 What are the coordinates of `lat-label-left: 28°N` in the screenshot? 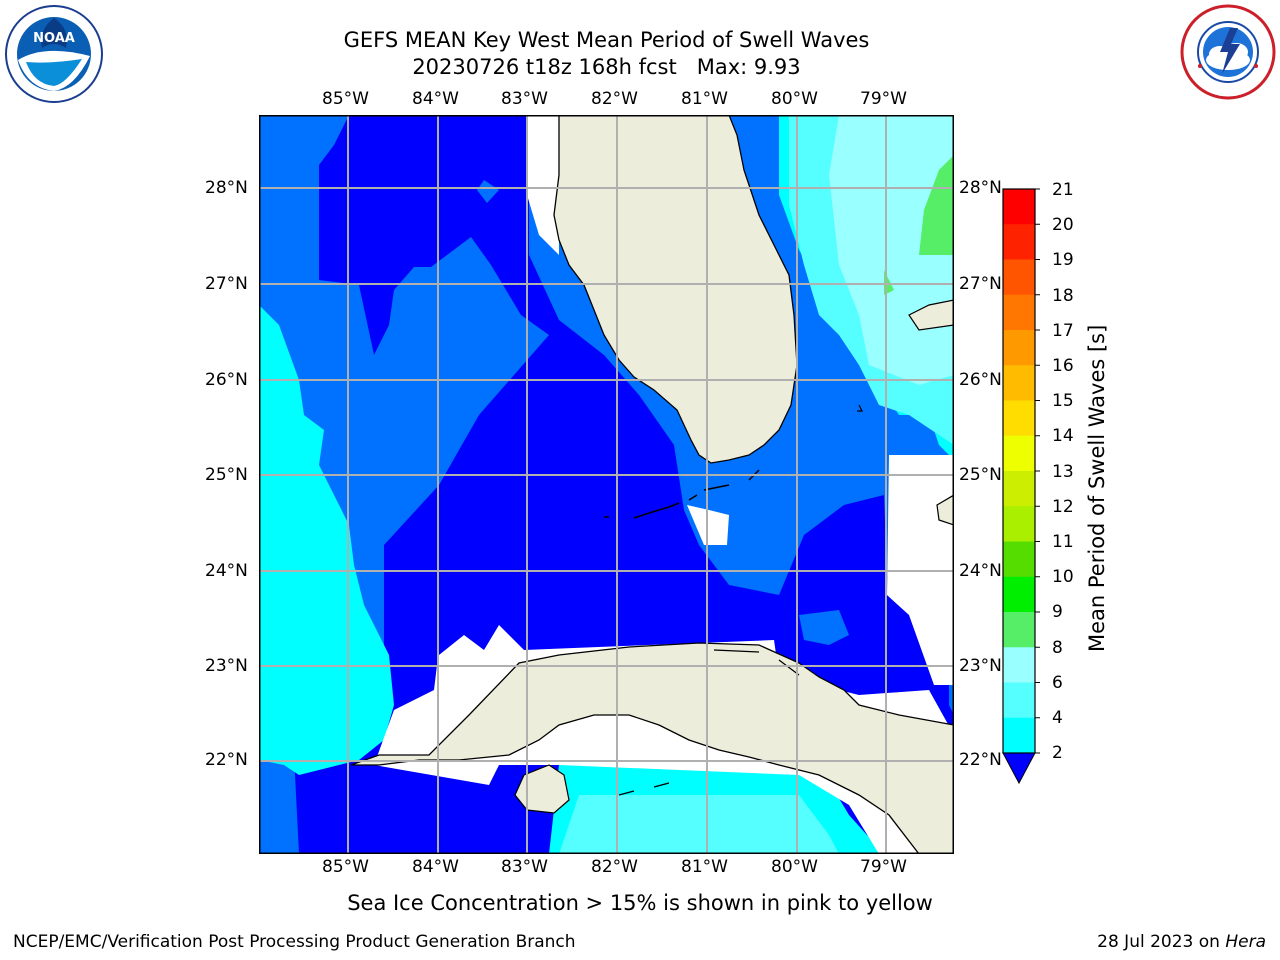 It's located at (226, 188).